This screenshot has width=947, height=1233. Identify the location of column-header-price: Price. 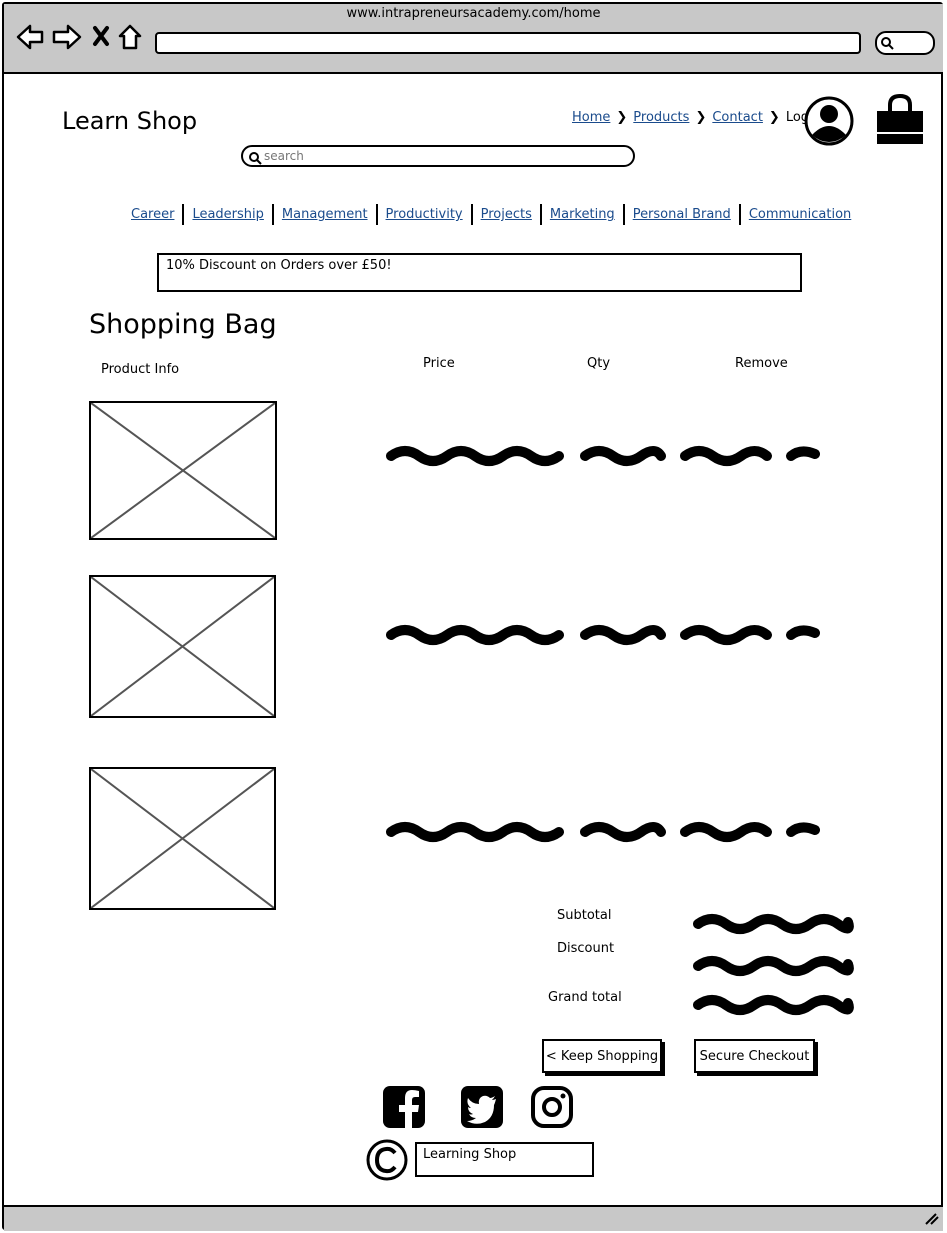
(439, 363).